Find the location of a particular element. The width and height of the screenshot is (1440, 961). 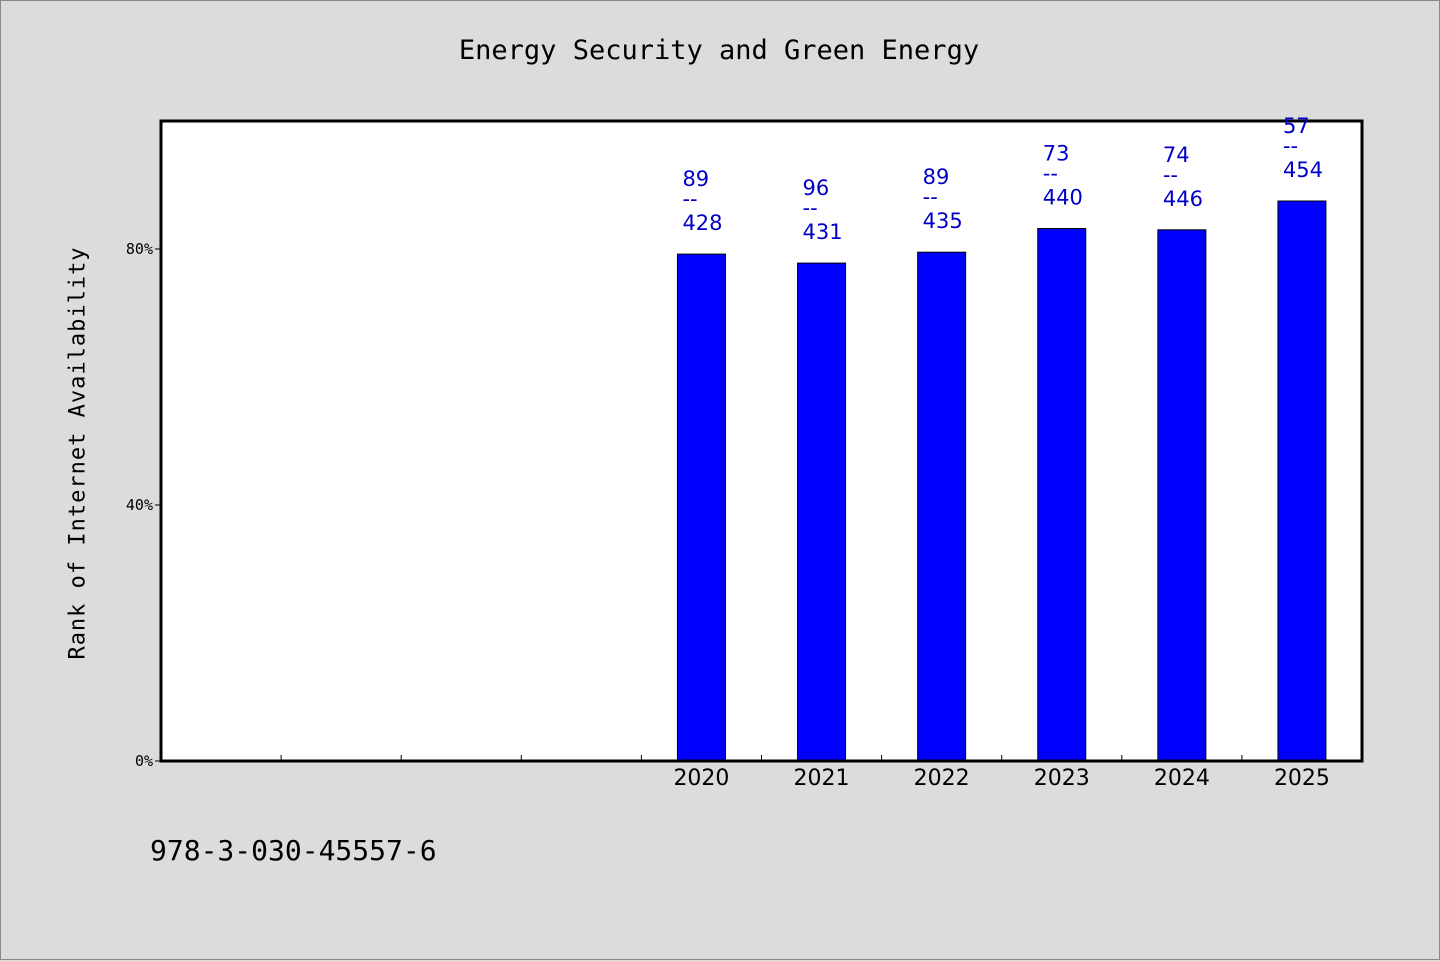

y-tick-label: 80% is located at coordinates (139, 249).